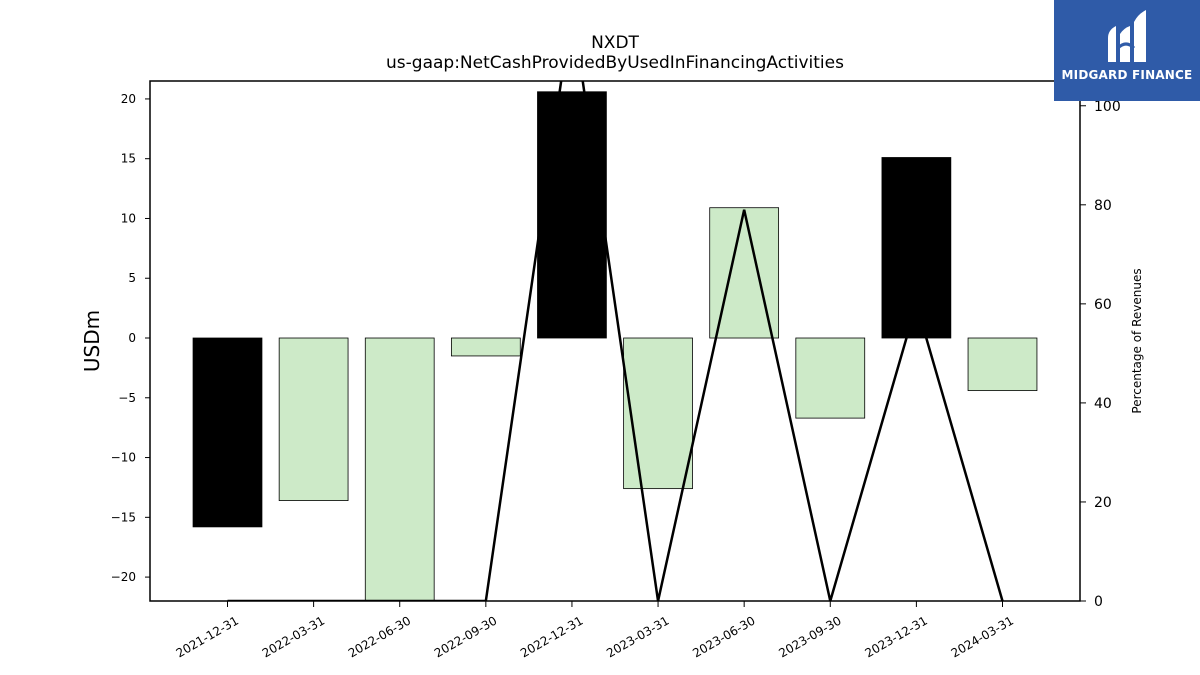 This screenshot has width=1200, height=675. Describe the element at coordinates (1107, 107) in the screenshot. I see `y-right-tick-label: 100` at that location.